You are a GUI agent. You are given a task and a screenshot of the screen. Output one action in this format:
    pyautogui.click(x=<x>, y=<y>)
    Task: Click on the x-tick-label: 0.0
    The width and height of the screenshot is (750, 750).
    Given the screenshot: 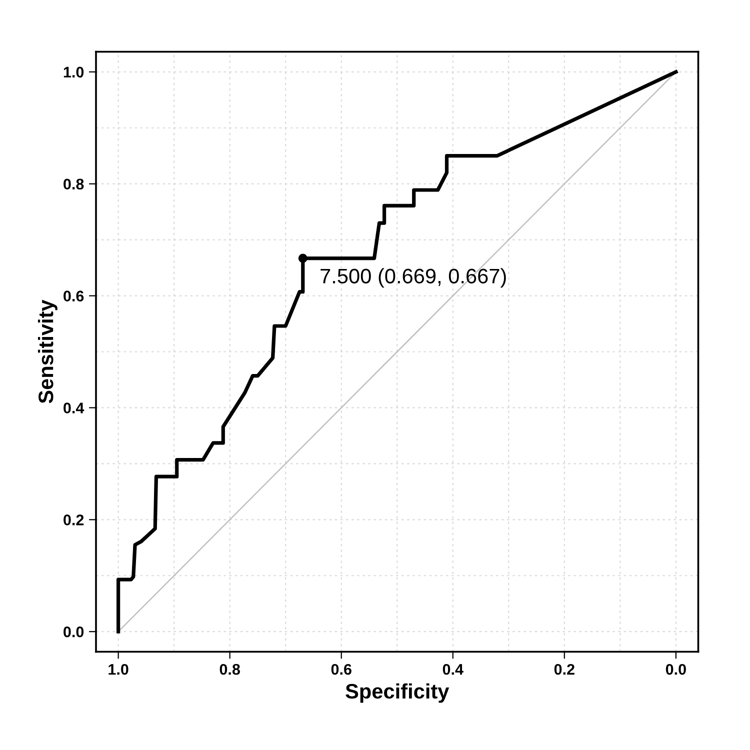 What is the action you would take?
    pyautogui.click(x=676, y=669)
    